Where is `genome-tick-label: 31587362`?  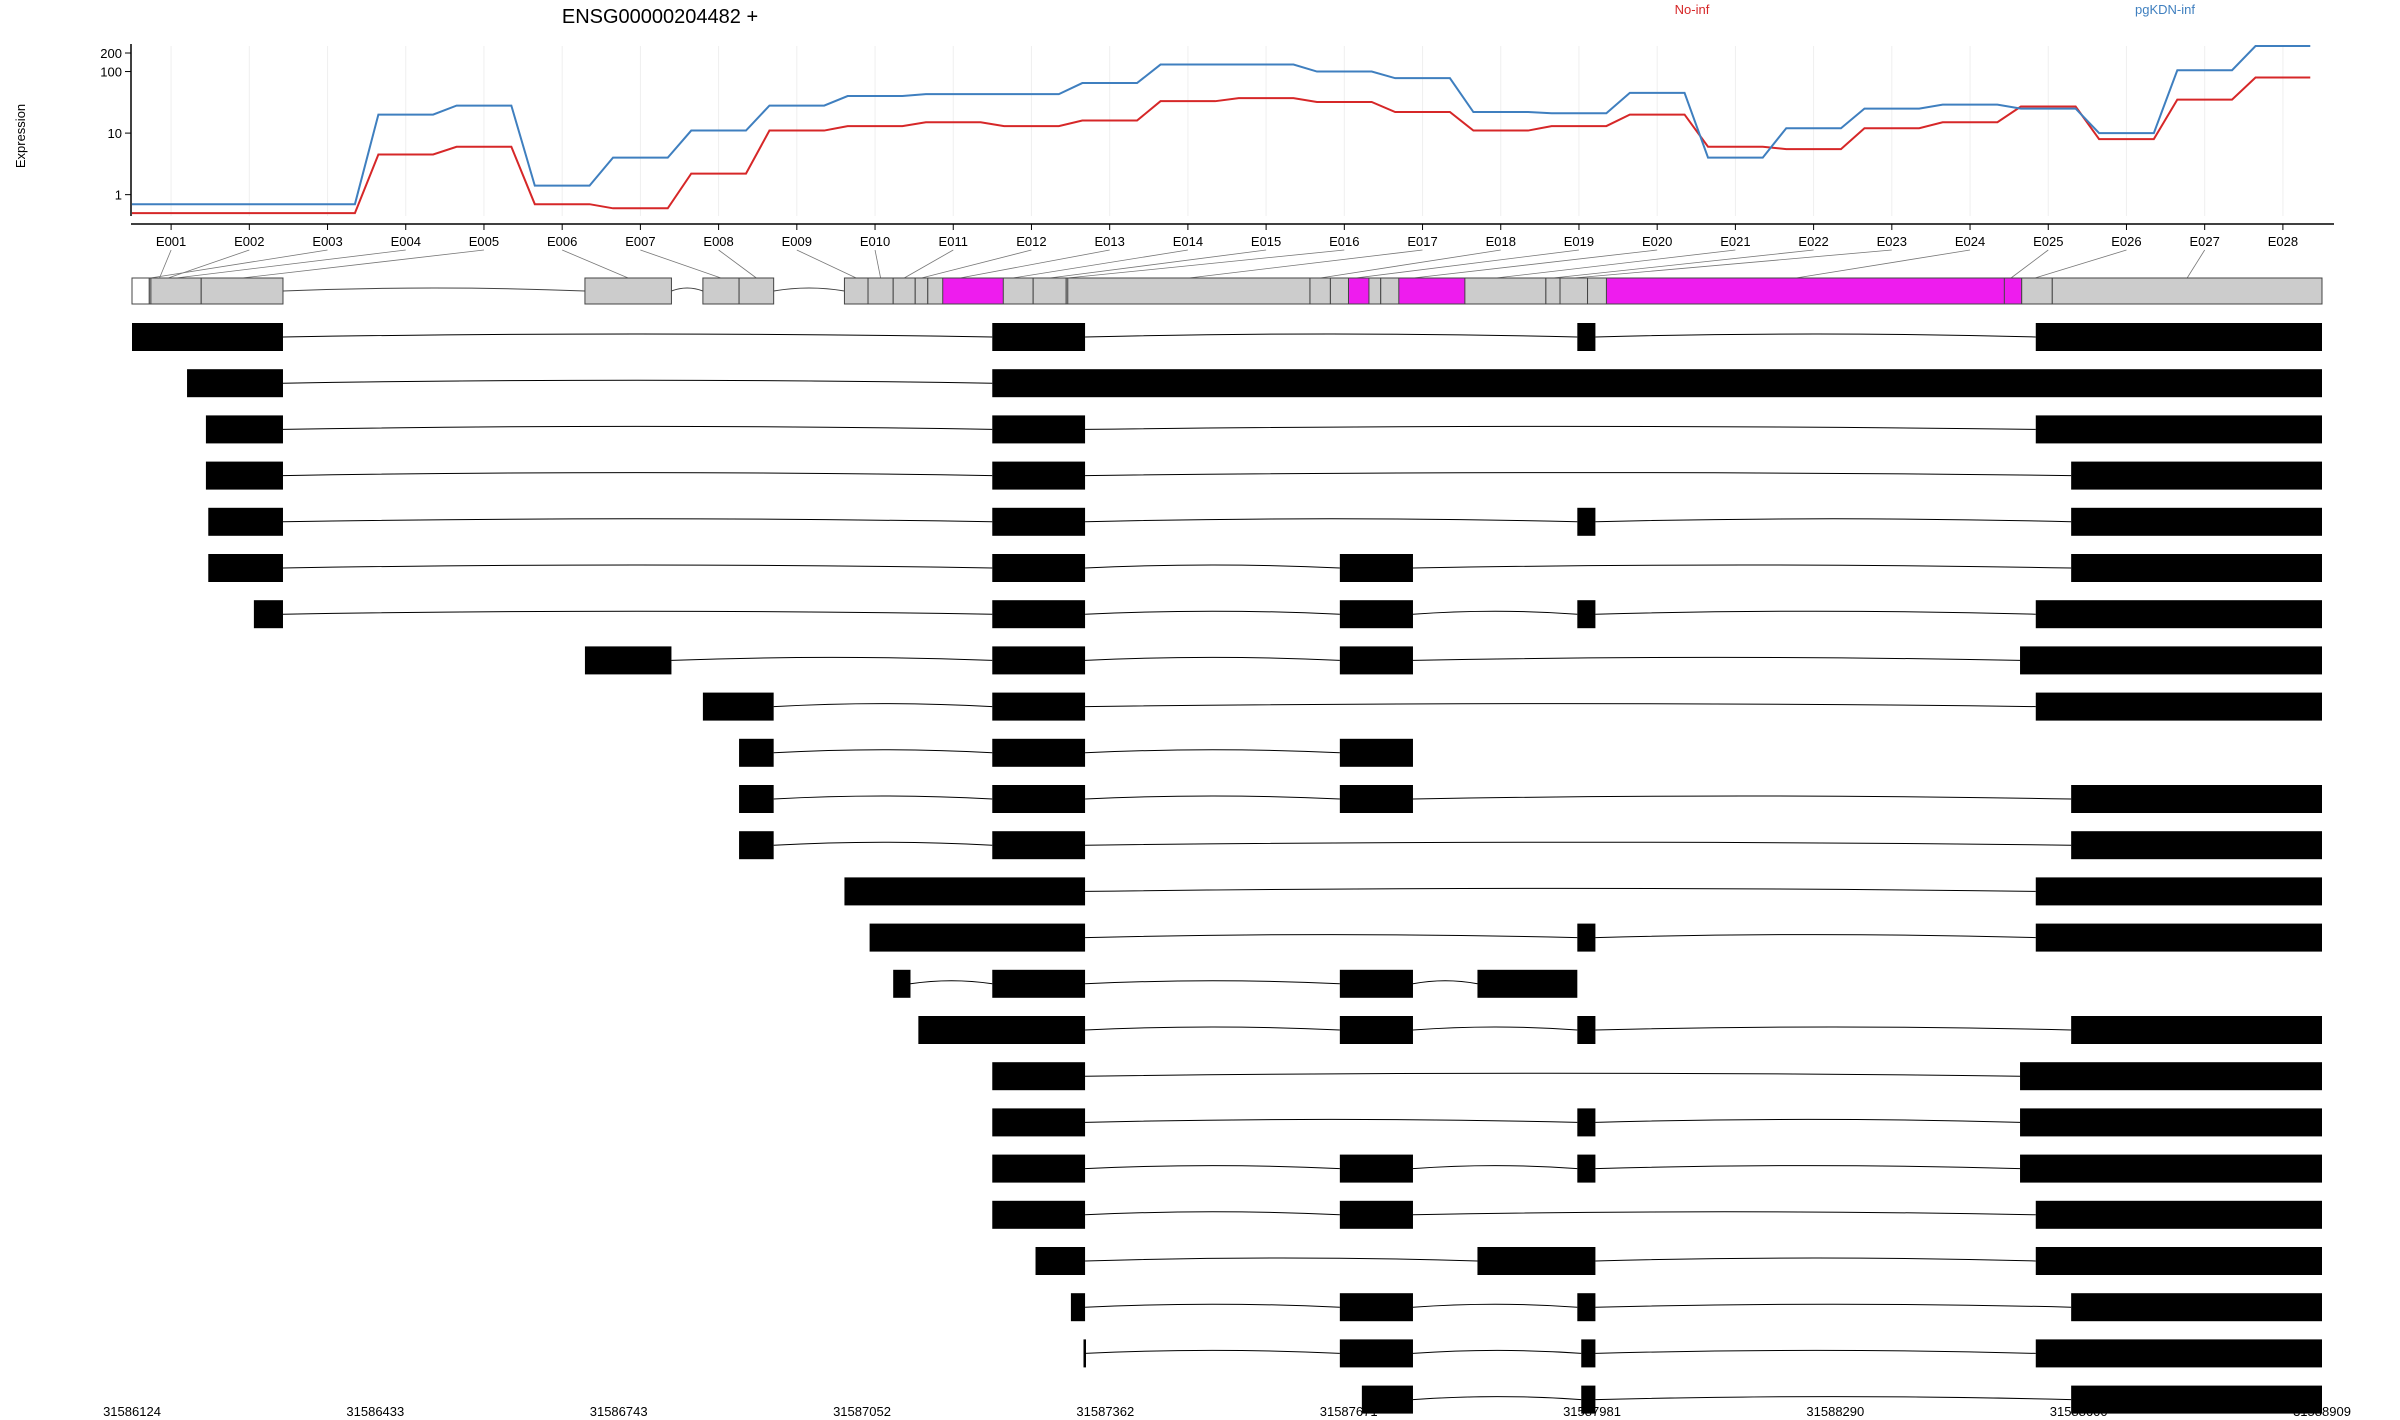
genome-tick-label: 31587362 is located at coordinates (1105, 1411).